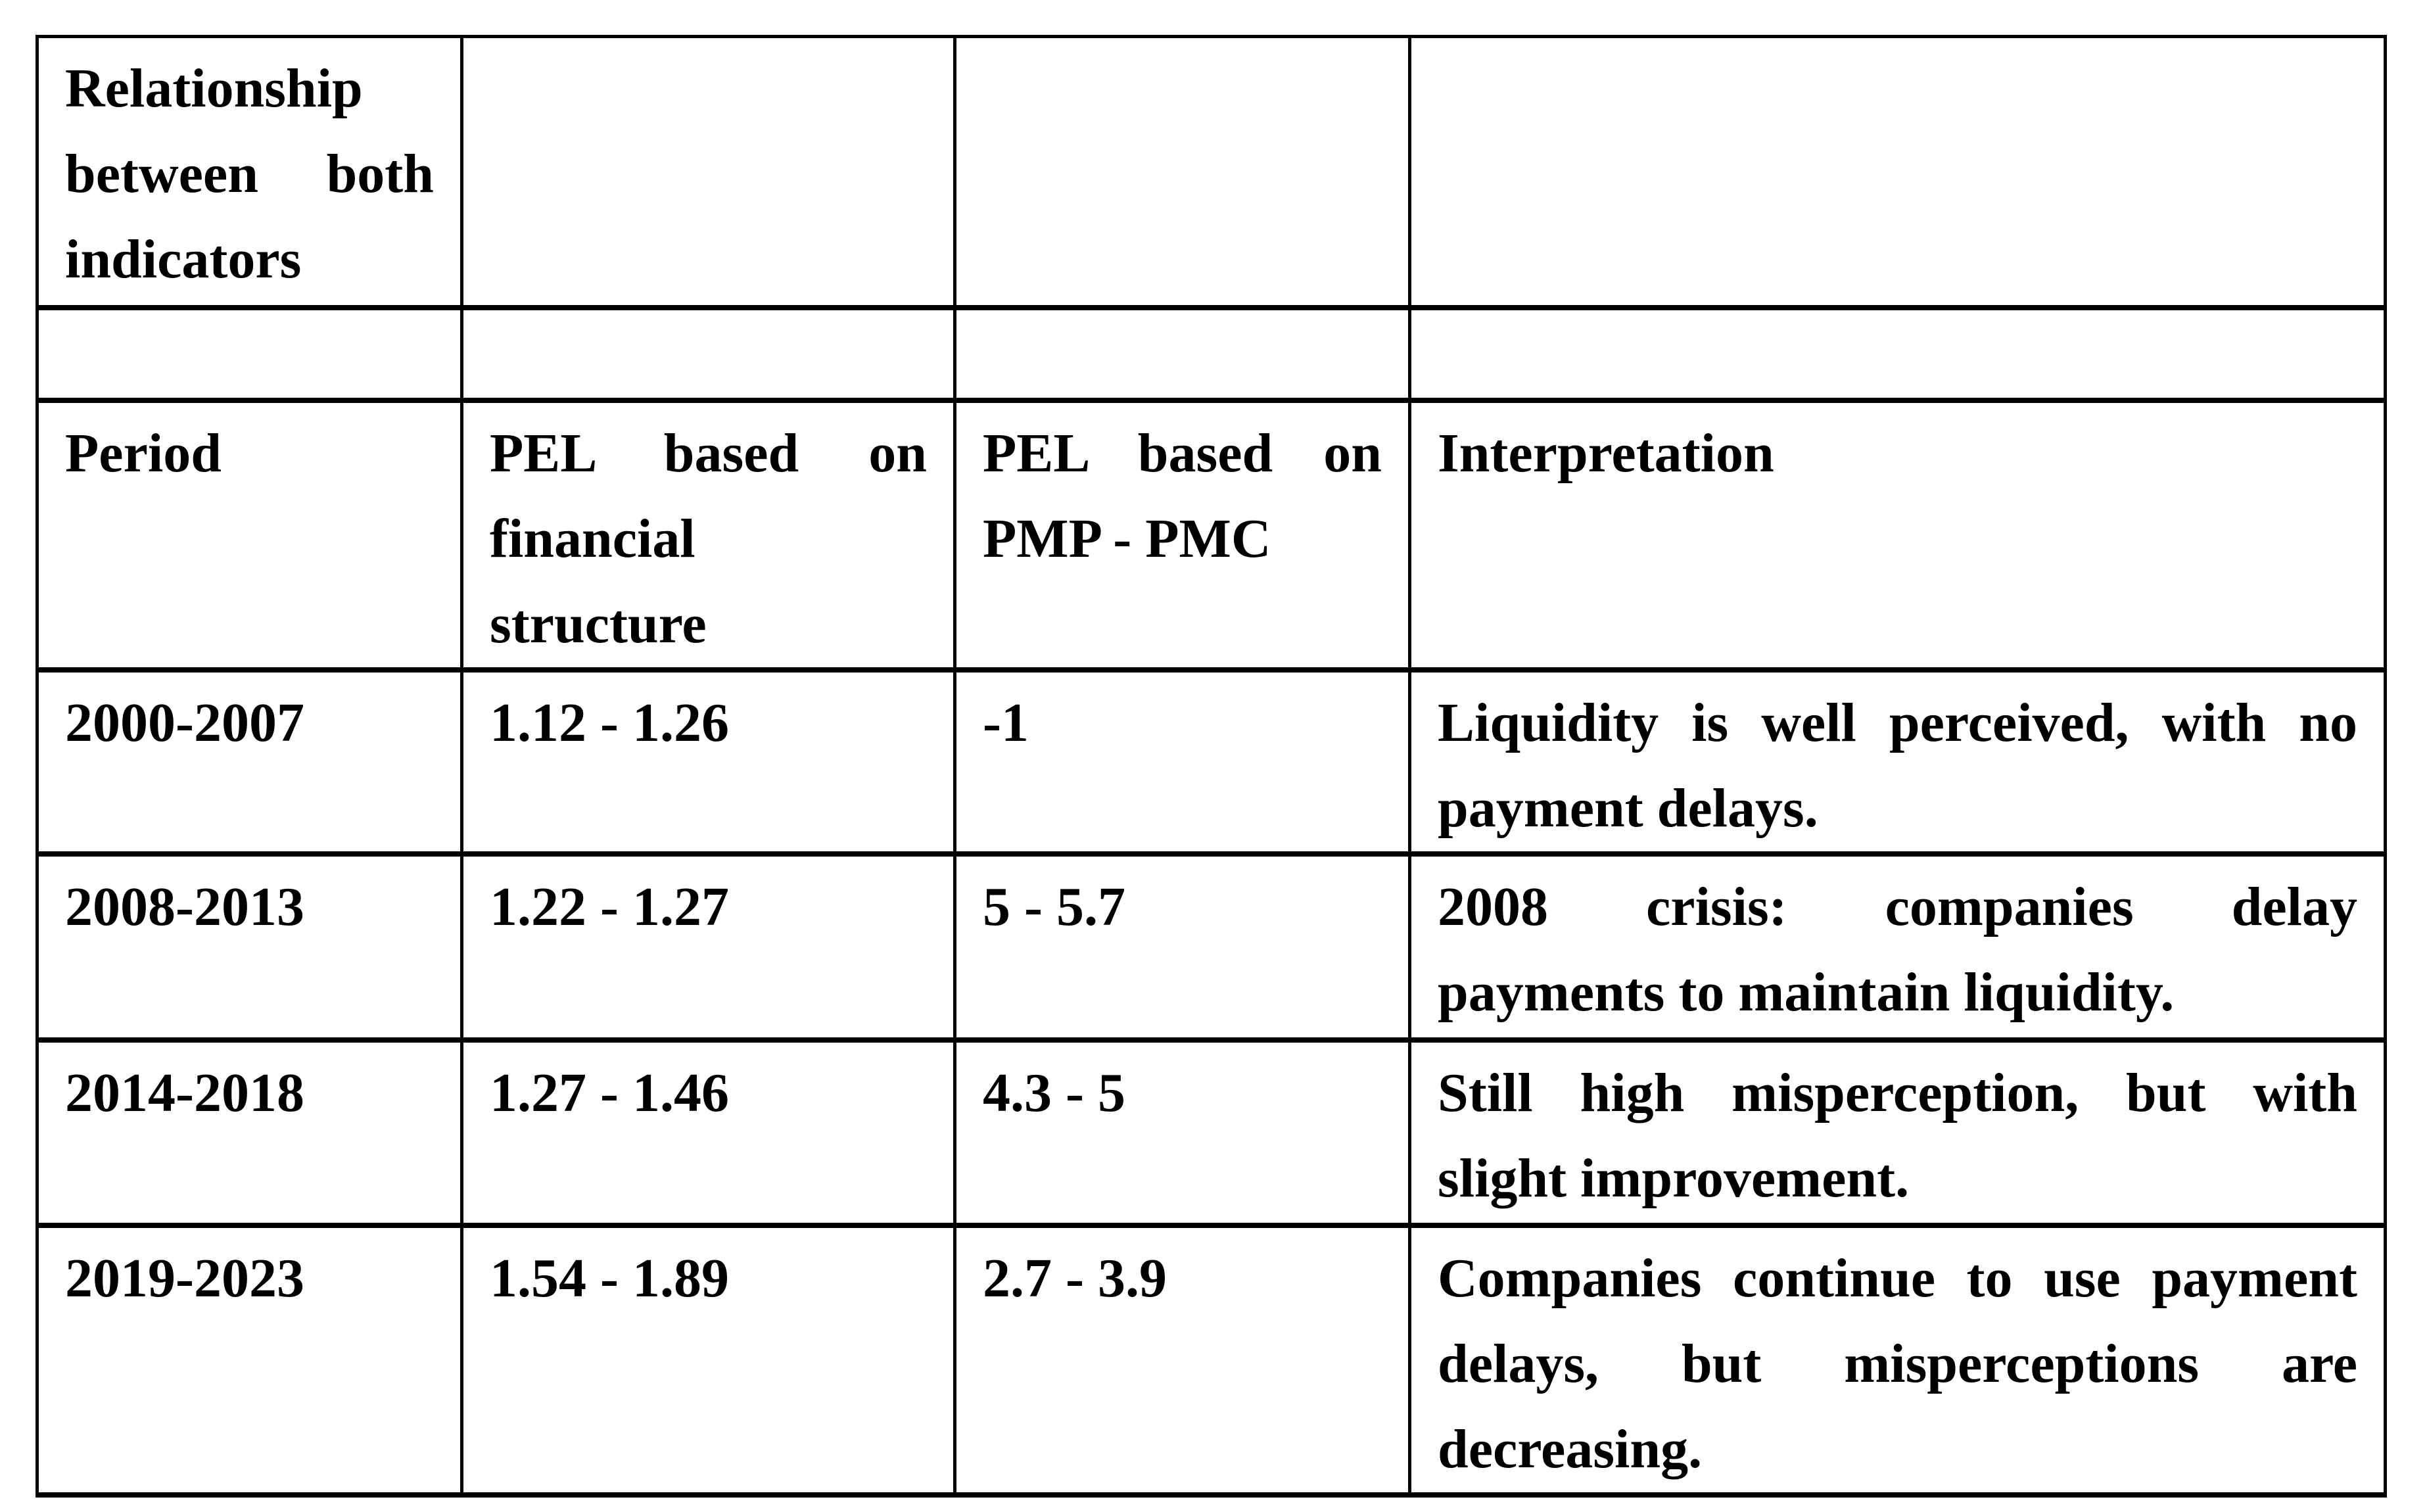 Image resolution: width=2427 pixels, height=1512 pixels. I want to click on column-header-interpretation: Interpretation, so click(1898, 536).